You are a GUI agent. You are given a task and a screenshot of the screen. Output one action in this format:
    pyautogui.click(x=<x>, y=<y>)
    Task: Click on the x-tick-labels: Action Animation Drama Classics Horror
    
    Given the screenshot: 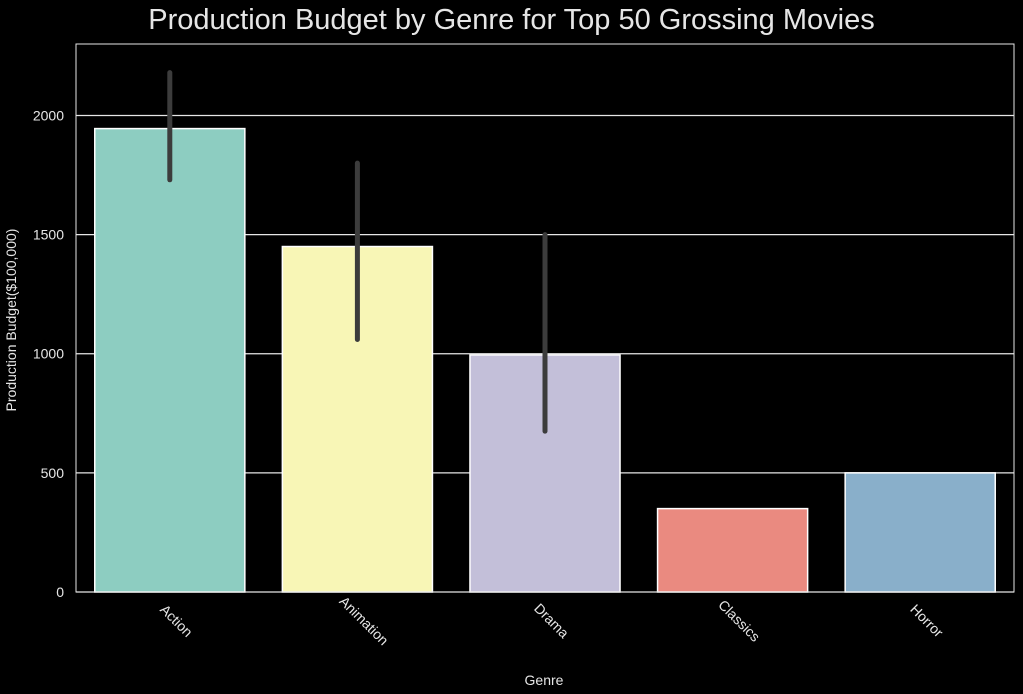 What is the action you would take?
    pyautogui.click(x=552, y=620)
    